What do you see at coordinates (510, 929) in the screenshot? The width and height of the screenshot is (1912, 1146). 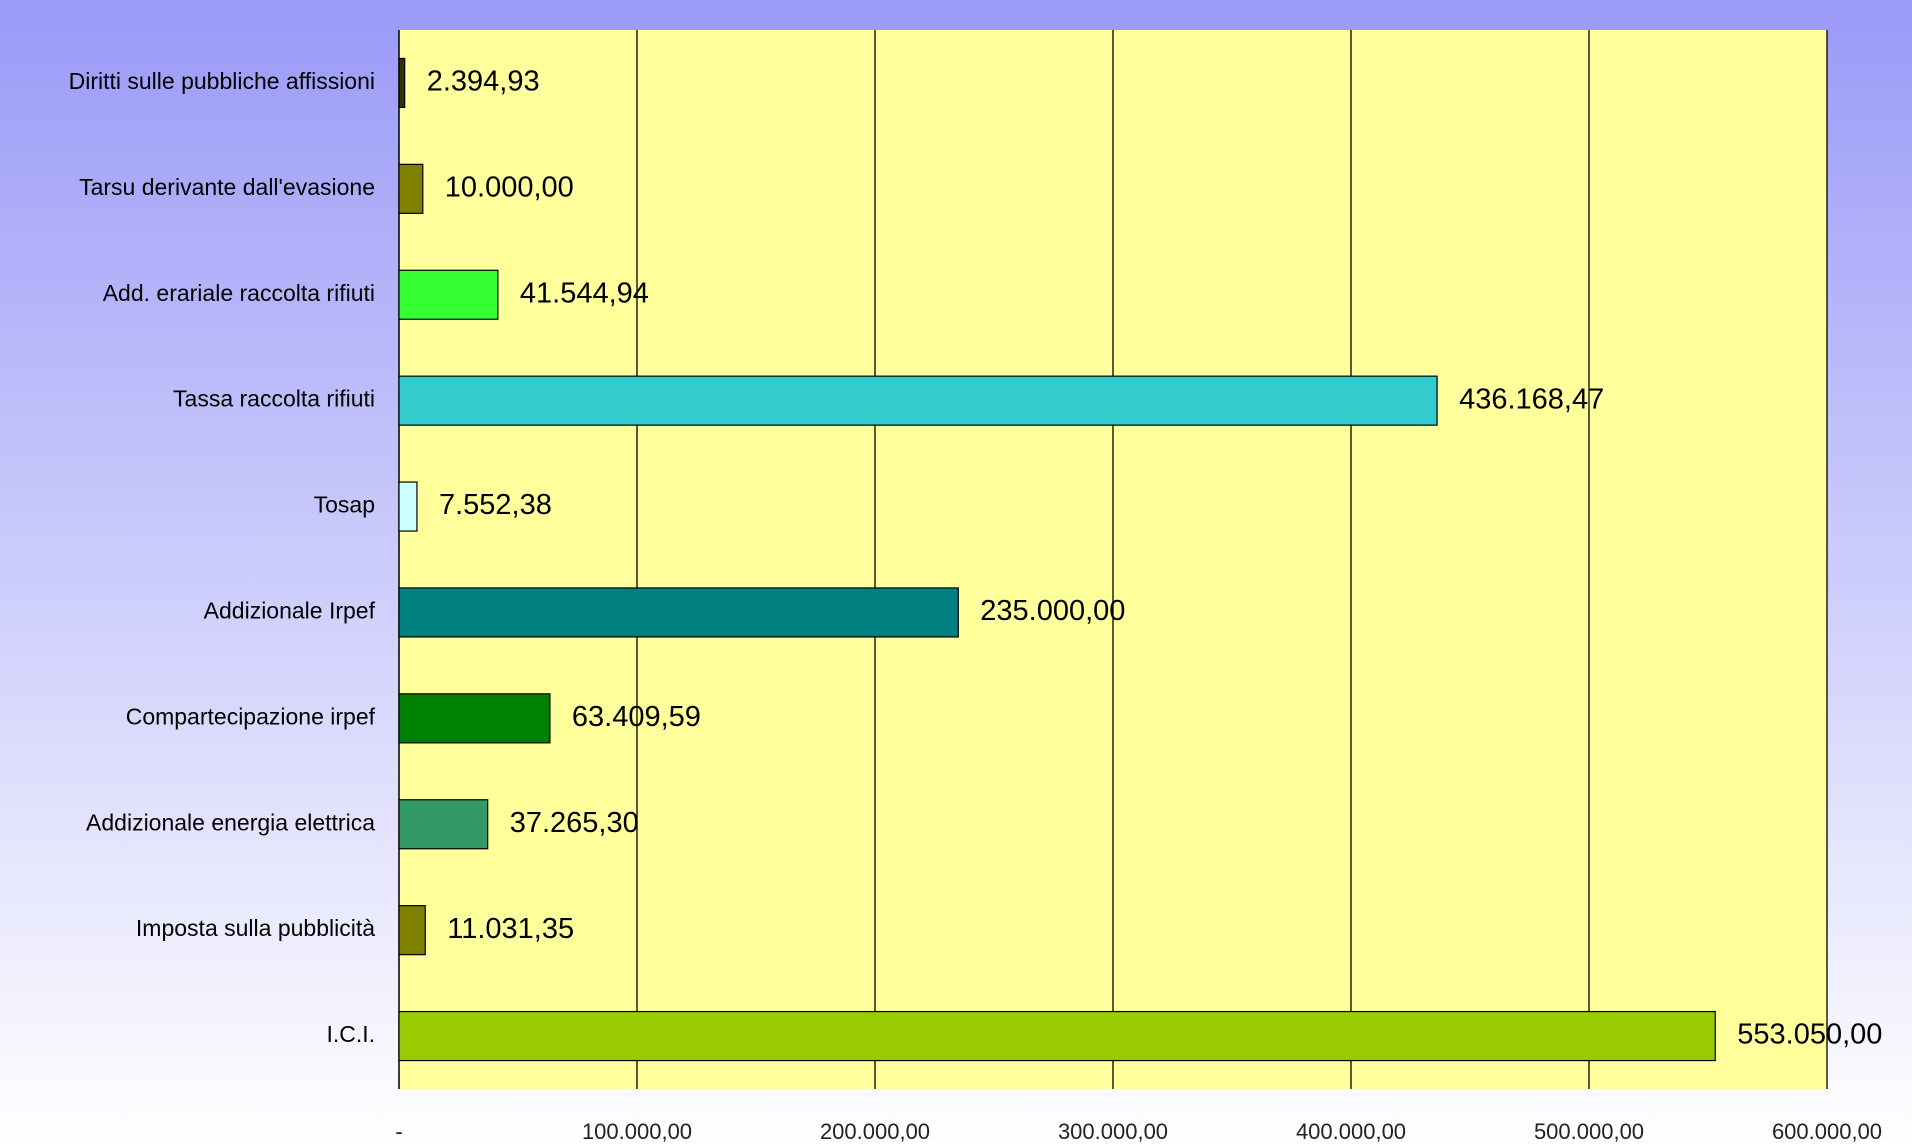 I see `value-label: 11.031,35` at bounding box center [510, 929].